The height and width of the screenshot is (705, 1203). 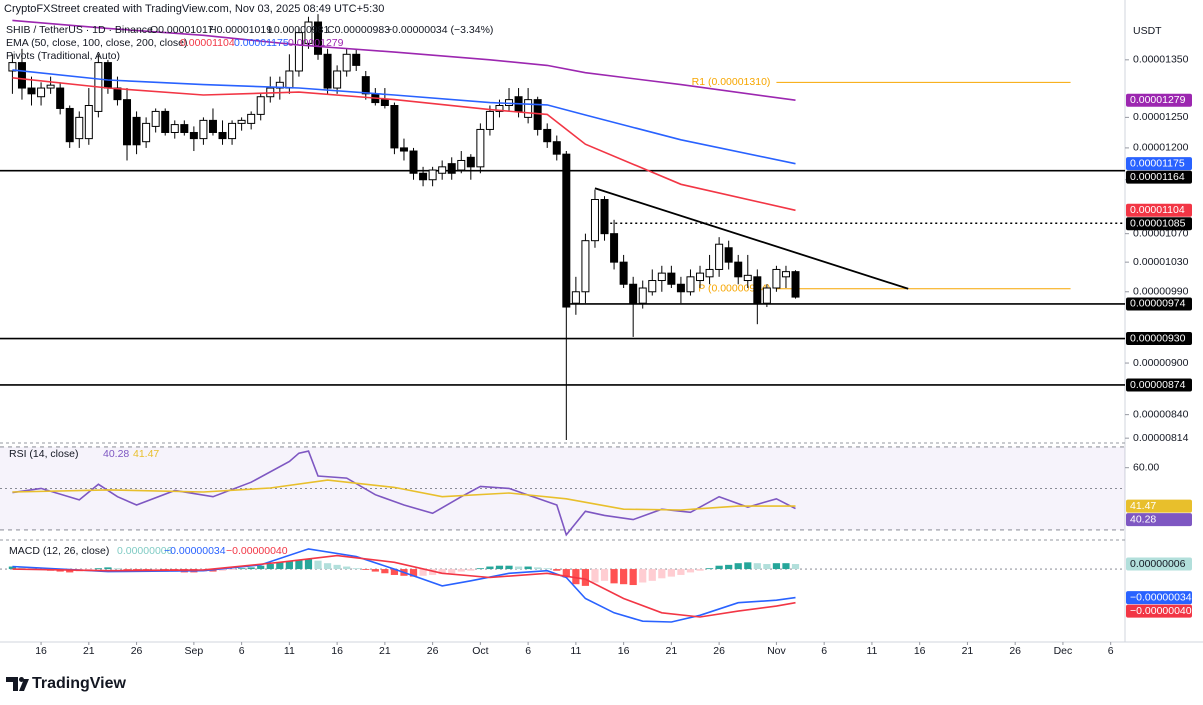 I want to click on price-label: 40.28, so click(x=1143, y=519).